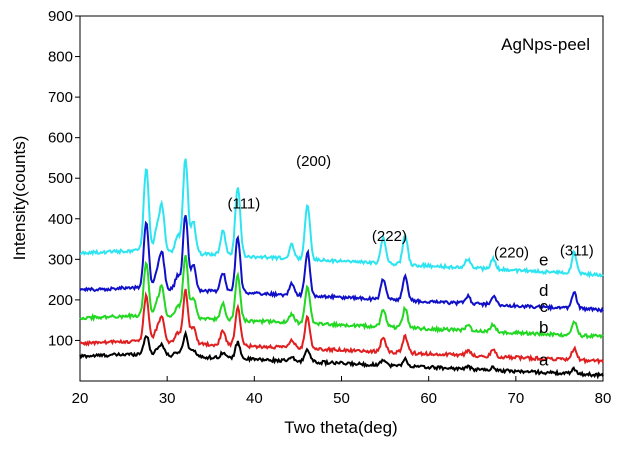 The width and height of the screenshot is (635, 450). What do you see at coordinates (545, 44) in the screenshot?
I see `chart-title: AgNps-peel` at bounding box center [545, 44].